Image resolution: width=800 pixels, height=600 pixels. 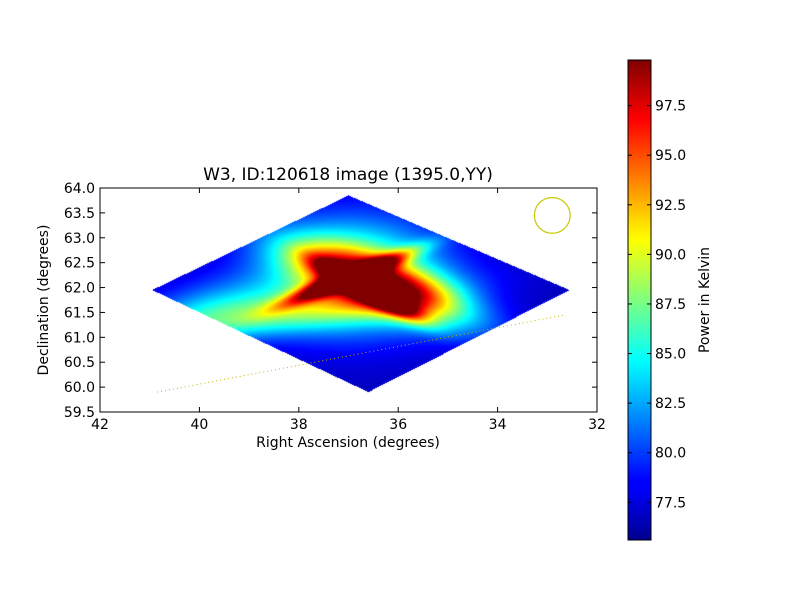 What do you see at coordinates (670, 305) in the screenshot?
I see `colorbar-tick-label: 87.5` at bounding box center [670, 305].